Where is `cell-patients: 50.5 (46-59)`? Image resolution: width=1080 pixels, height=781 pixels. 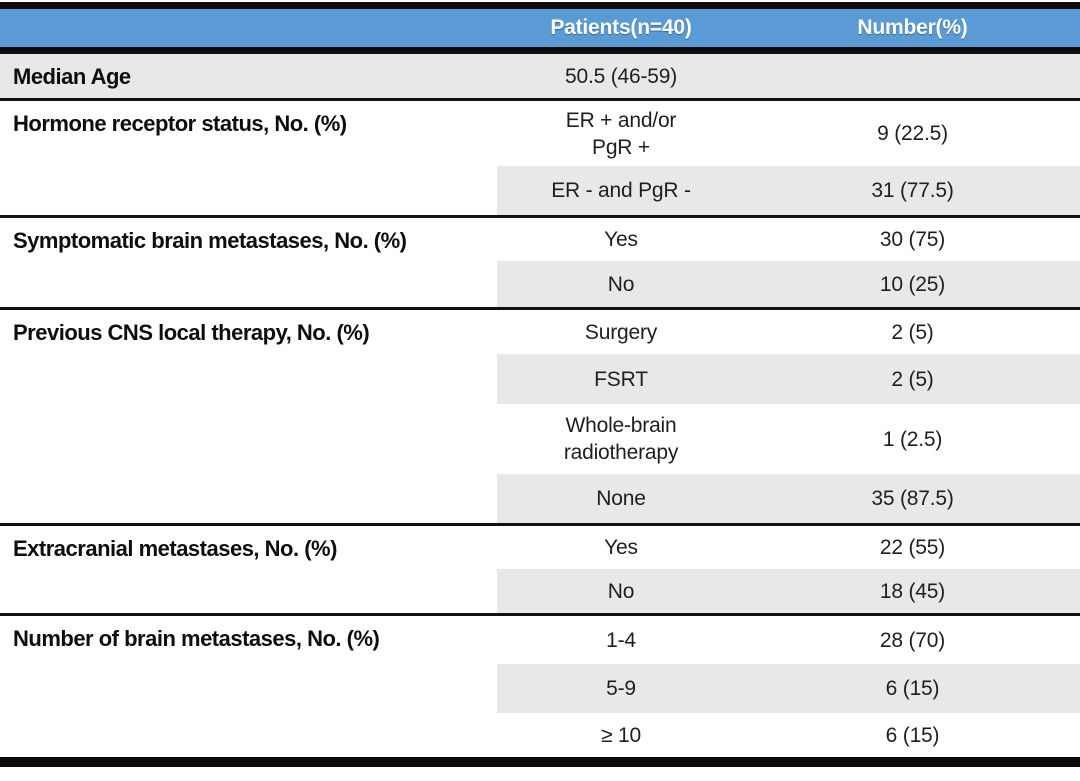
cell-patients: 50.5 (46-59) is located at coordinates (620, 76).